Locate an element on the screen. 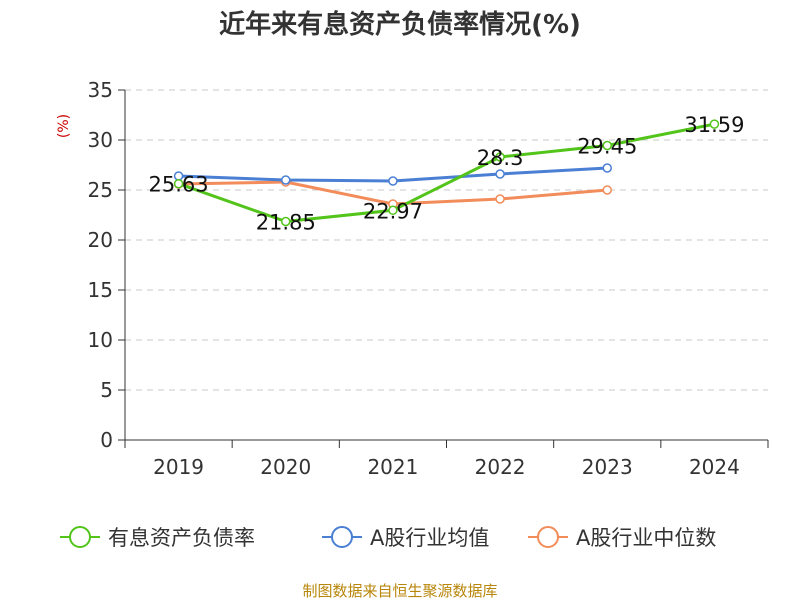  series-lines is located at coordinates (446, 173).